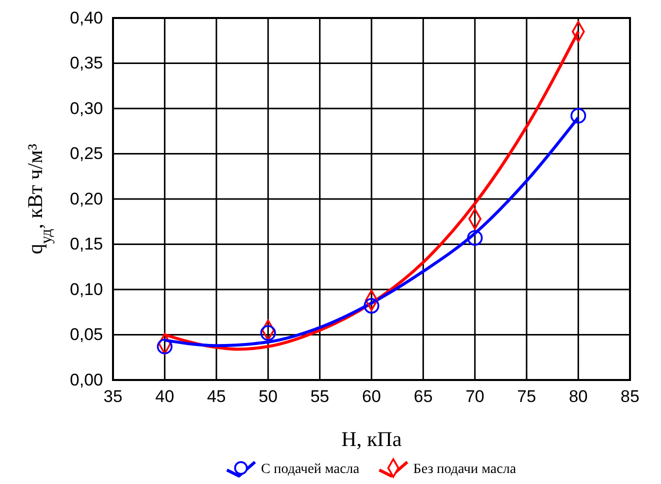 This screenshot has height=484, width=661. Describe the element at coordinates (86, 289) in the screenshot. I see `y-tick-label: 0,10` at that location.